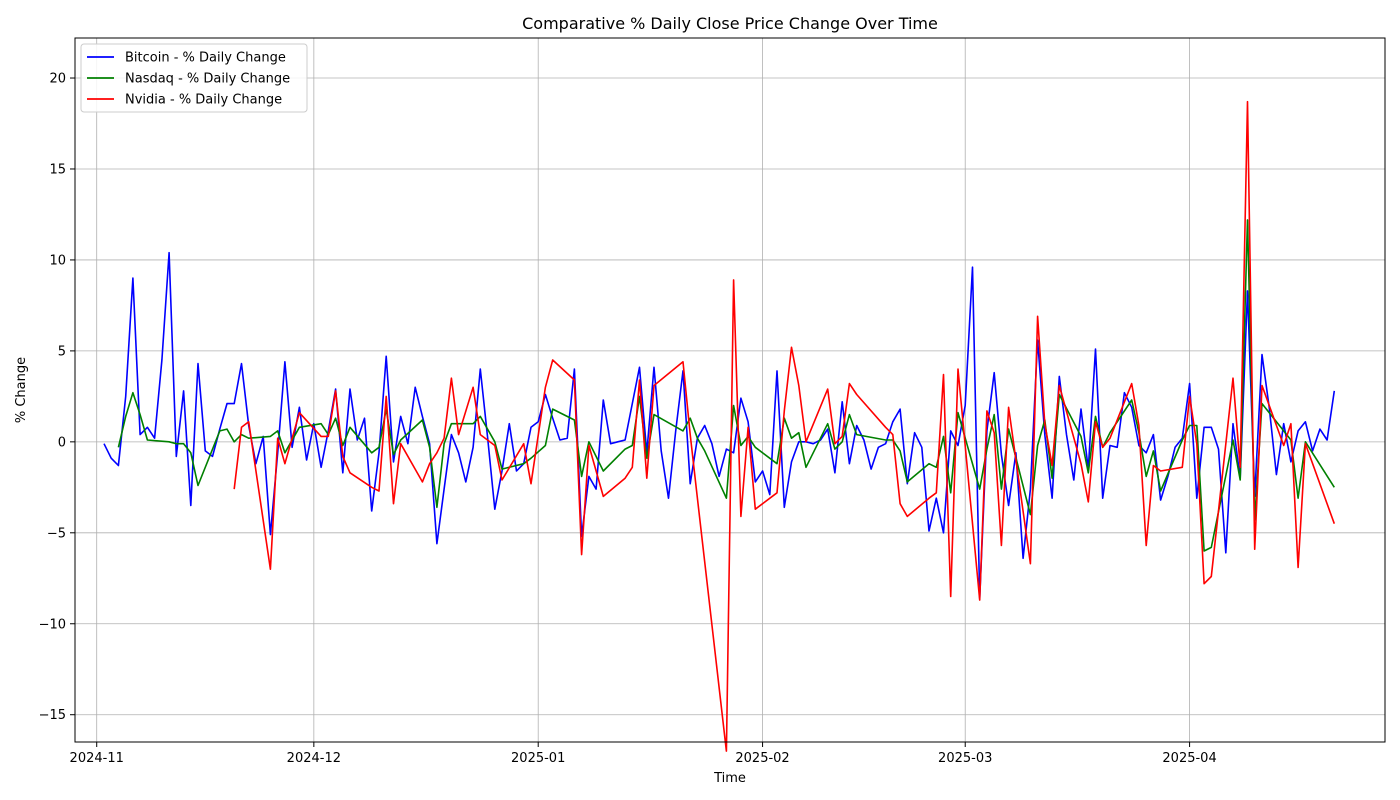  What do you see at coordinates (538, 758) in the screenshot?
I see `x-tick-label: 2025-01` at bounding box center [538, 758].